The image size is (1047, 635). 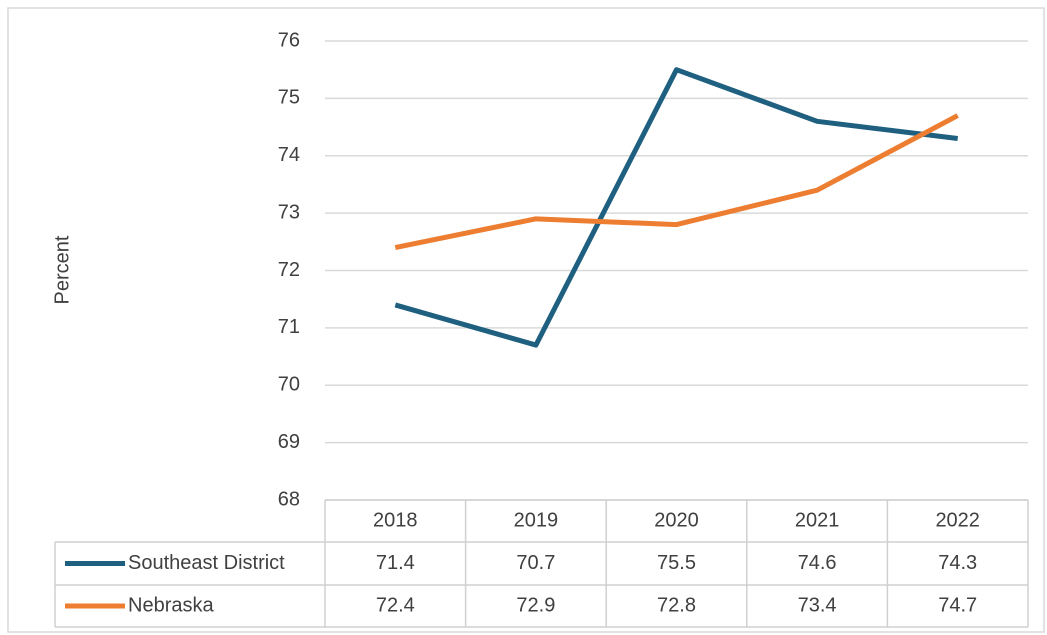 What do you see at coordinates (536, 520) in the screenshot?
I see `x-tick-label: 2019` at bounding box center [536, 520].